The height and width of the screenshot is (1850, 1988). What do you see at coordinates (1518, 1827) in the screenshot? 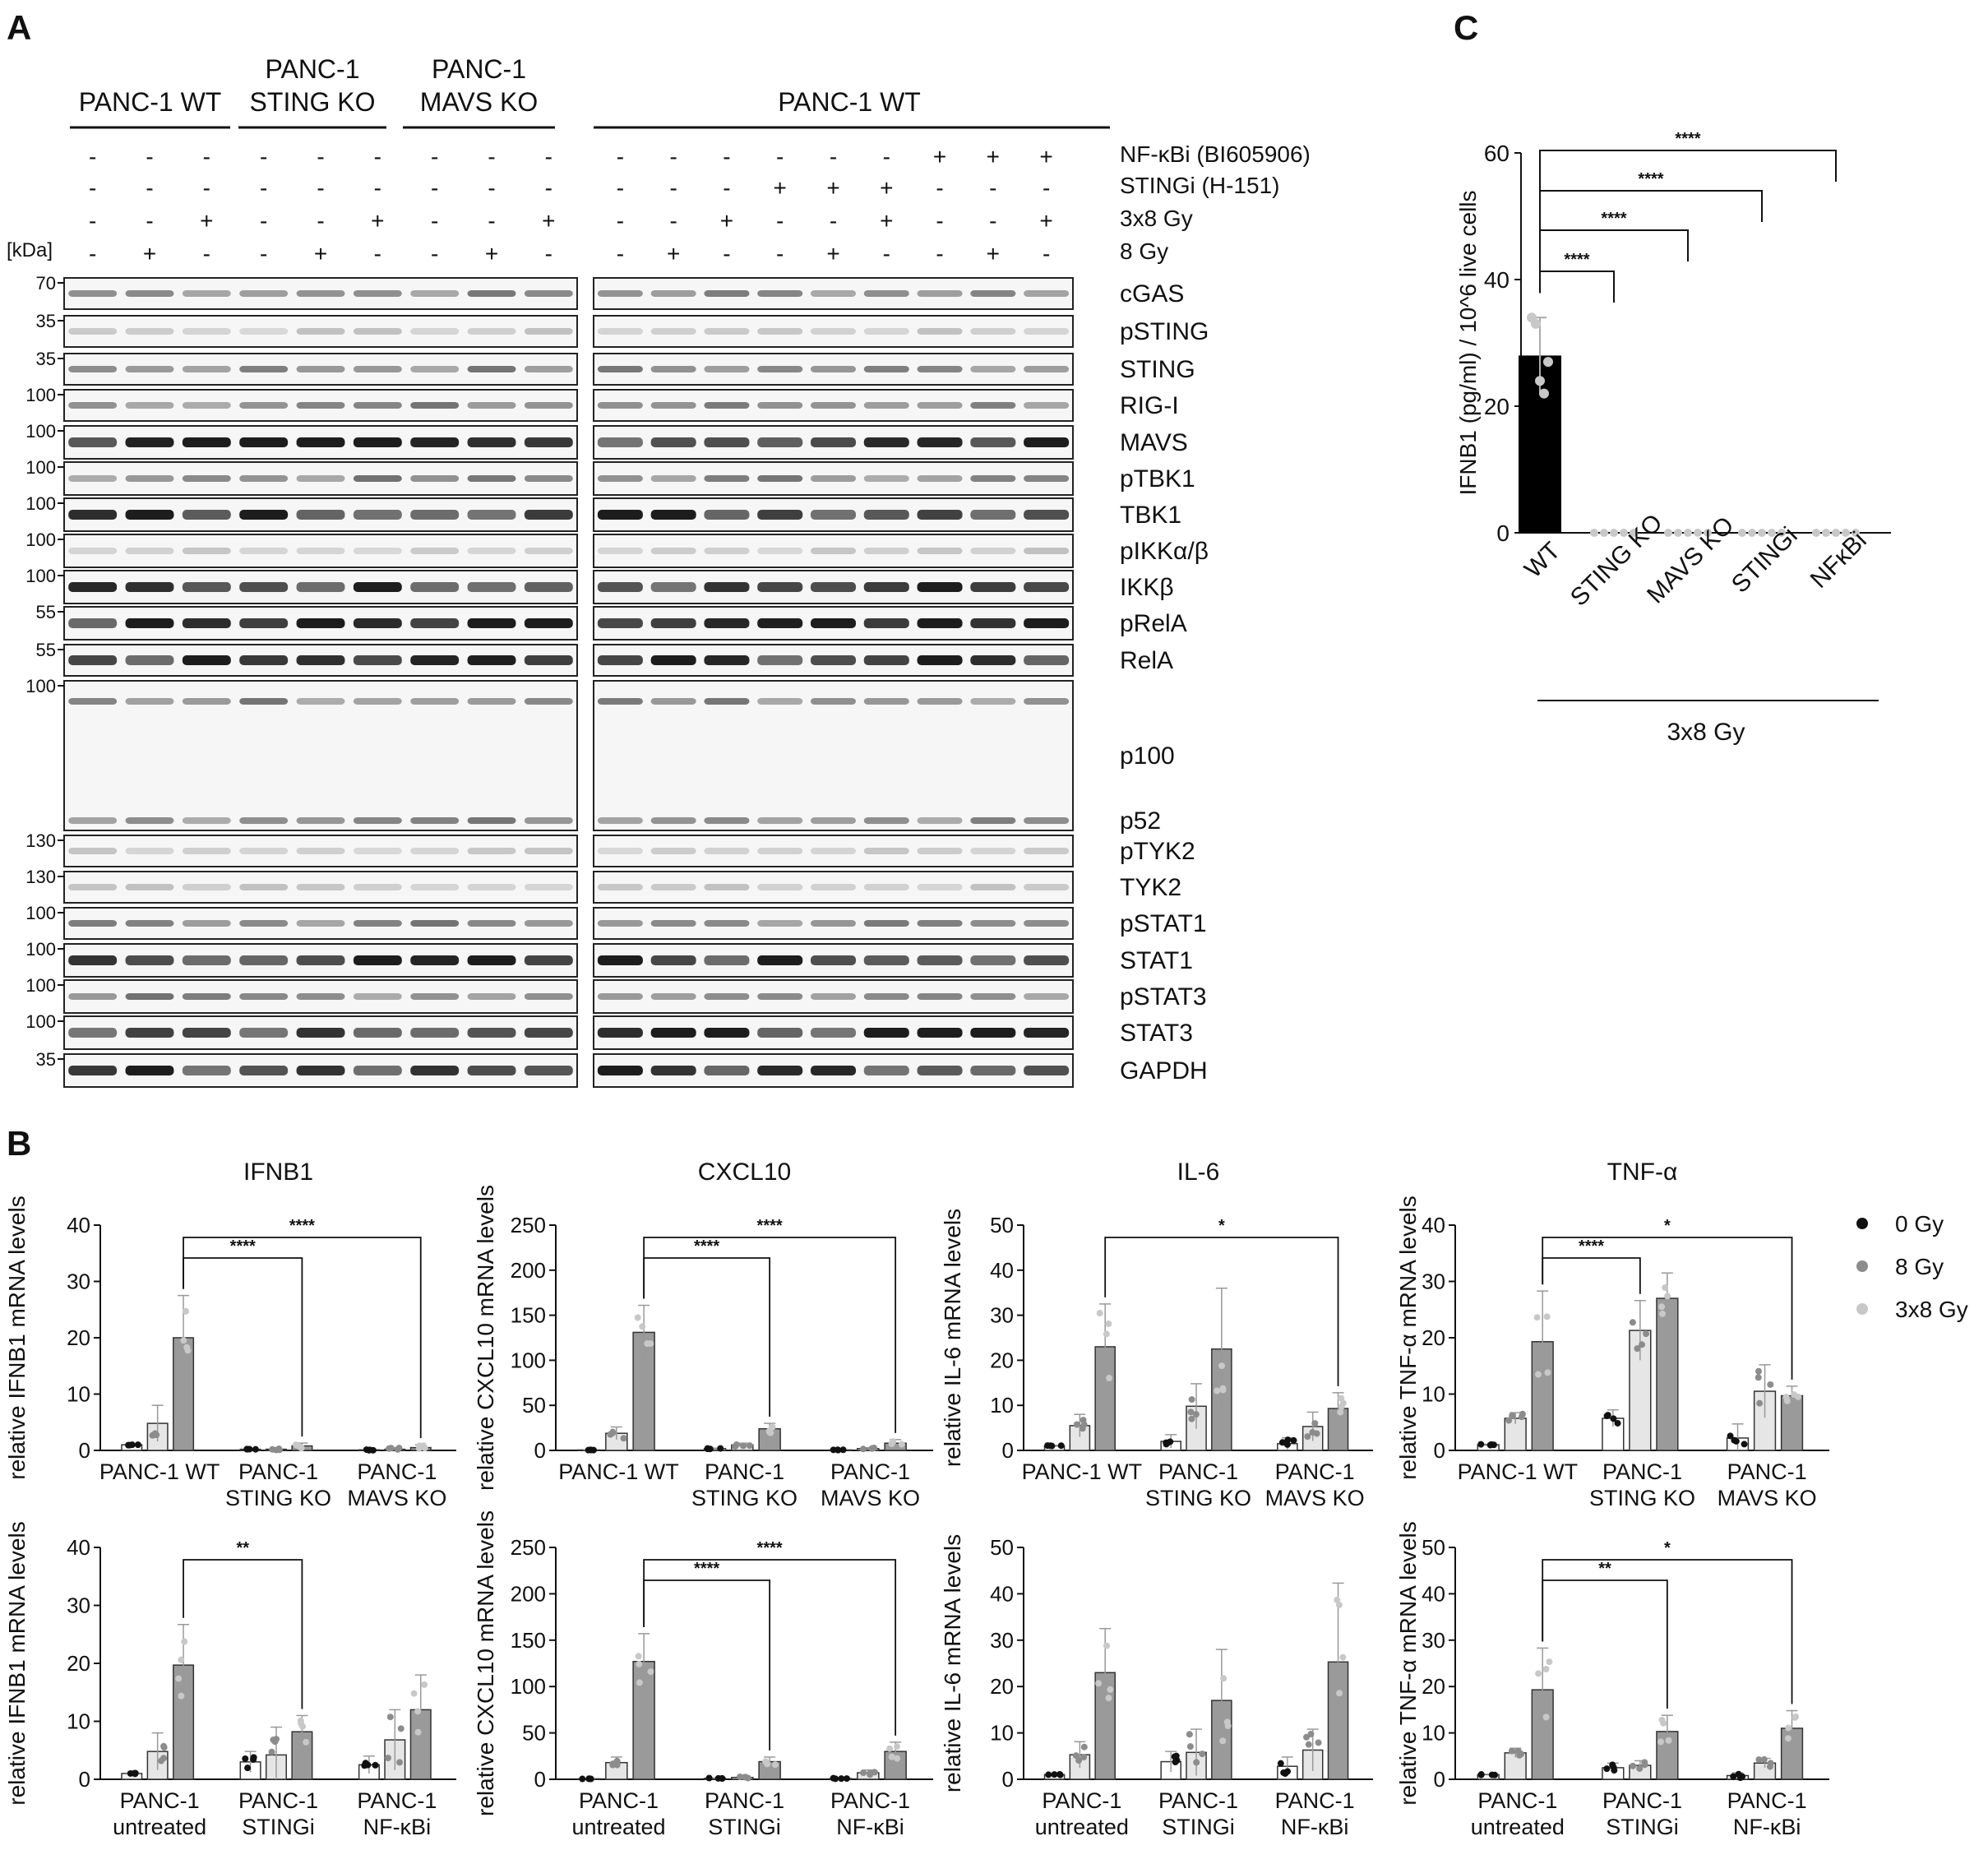
I see `group-label: untreated` at bounding box center [1518, 1827].